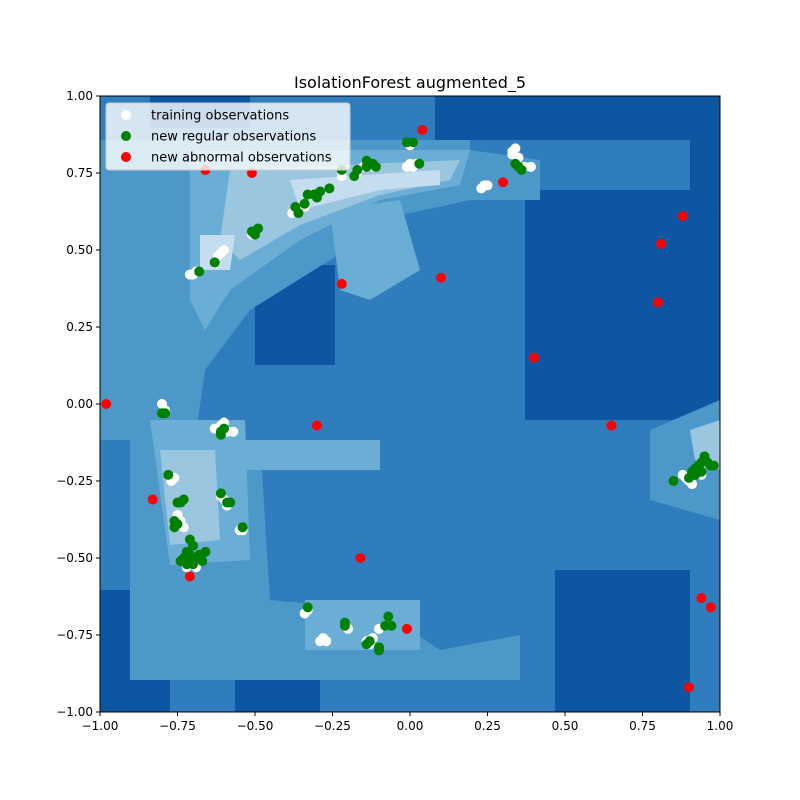 The height and width of the screenshot is (800, 800). What do you see at coordinates (100, 726) in the screenshot?
I see `x-tick-label: −1.00` at bounding box center [100, 726].